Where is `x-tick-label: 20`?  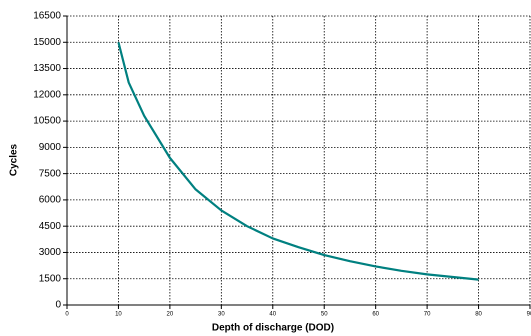 x-tick-label: 20 is located at coordinates (170, 315).